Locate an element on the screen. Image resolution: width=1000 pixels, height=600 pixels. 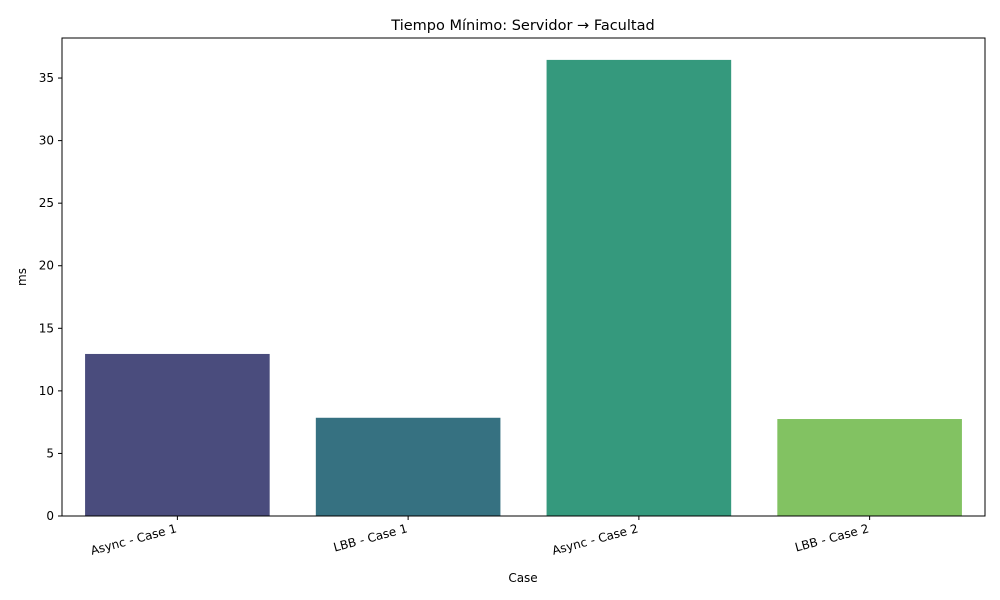
y-tick-label-35: 35 is located at coordinates (46, 78).